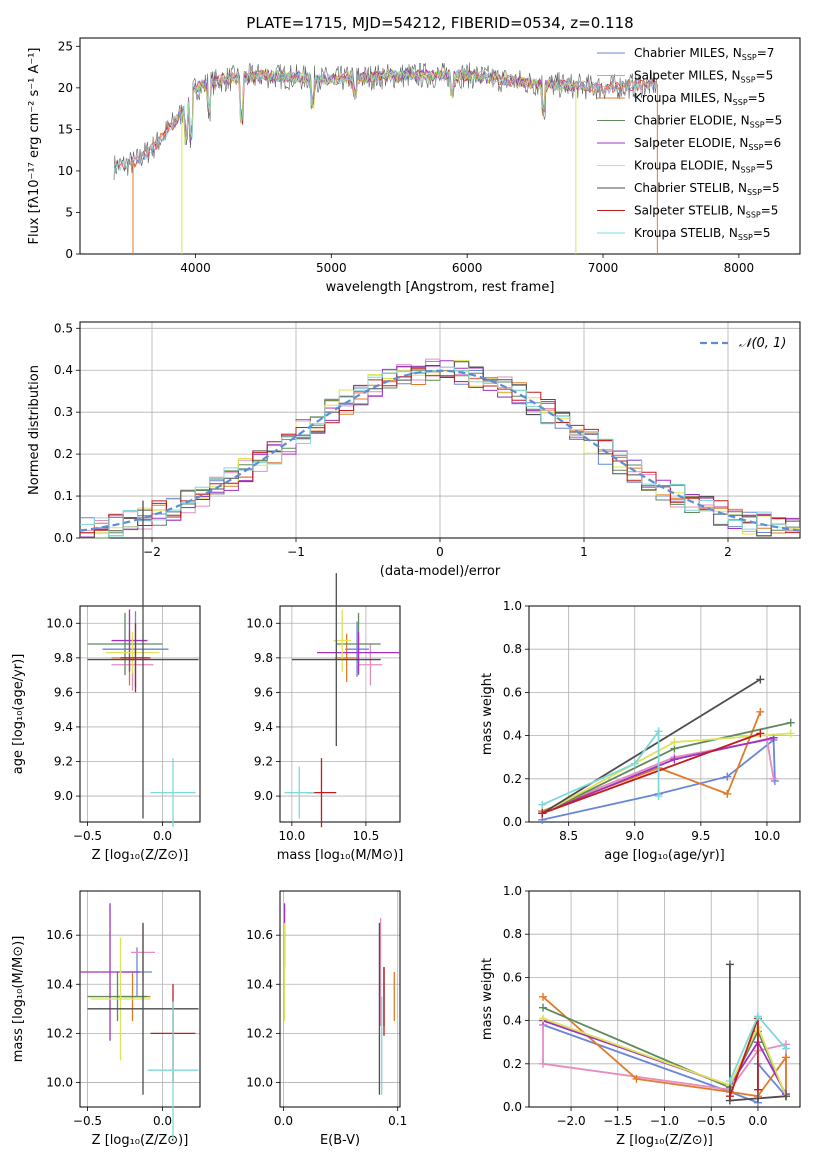 The width and height of the screenshot is (819, 1170). I want to click on y-tick-label: 0.5, so click(63, 328).